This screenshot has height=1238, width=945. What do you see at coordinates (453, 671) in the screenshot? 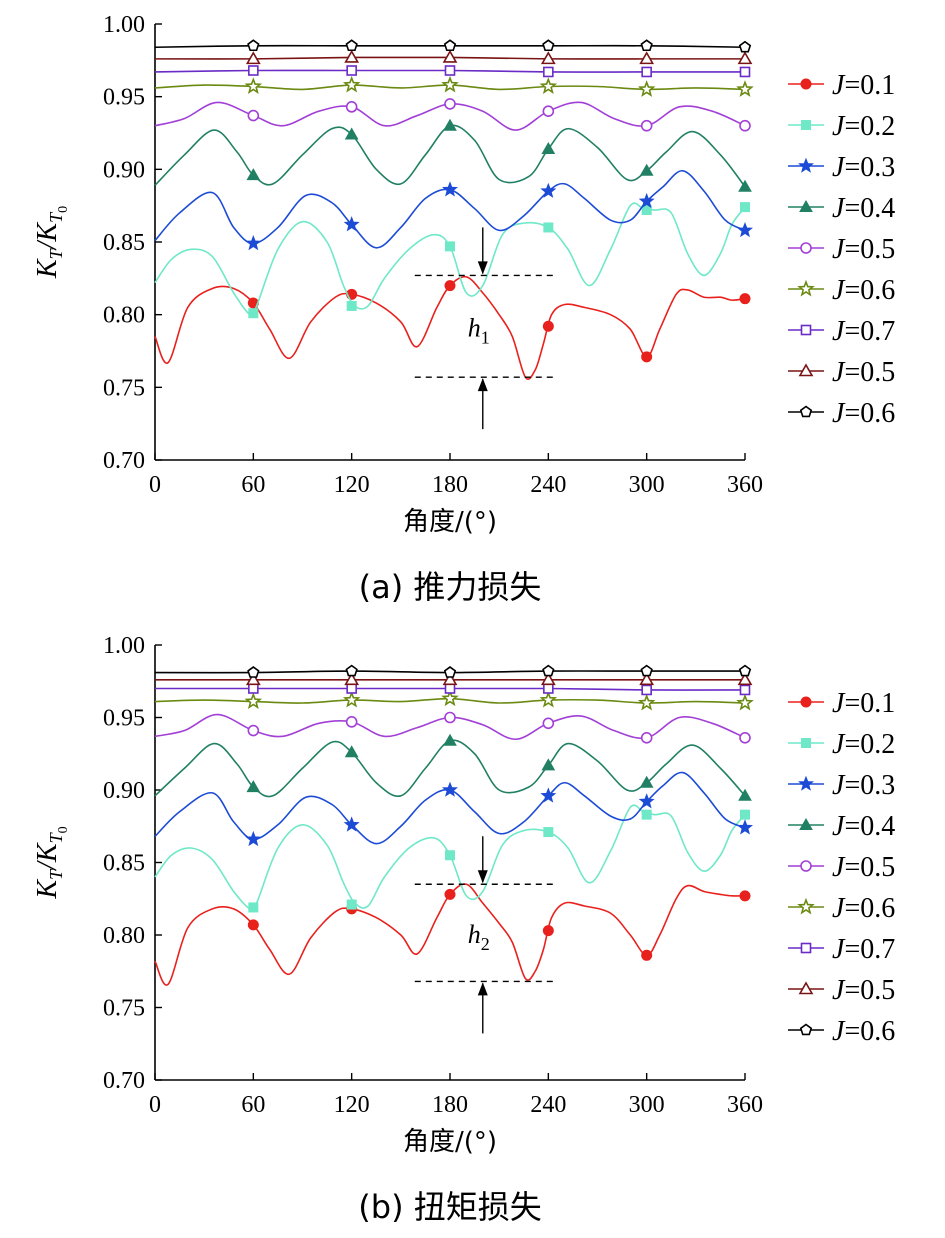
I see `series-J06b` at bounding box center [453, 671].